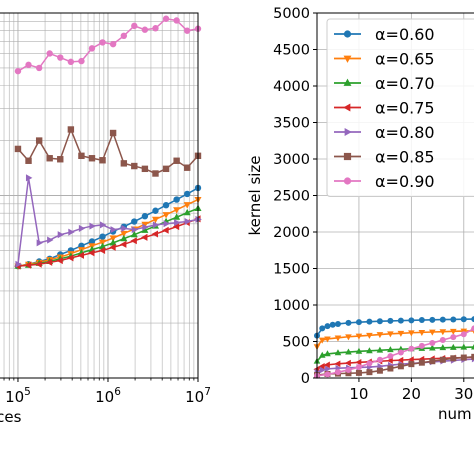 Image resolution: width=474 pixels, height=474 pixels. I want to click on right-ytick-label: 2000, so click(291, 233).